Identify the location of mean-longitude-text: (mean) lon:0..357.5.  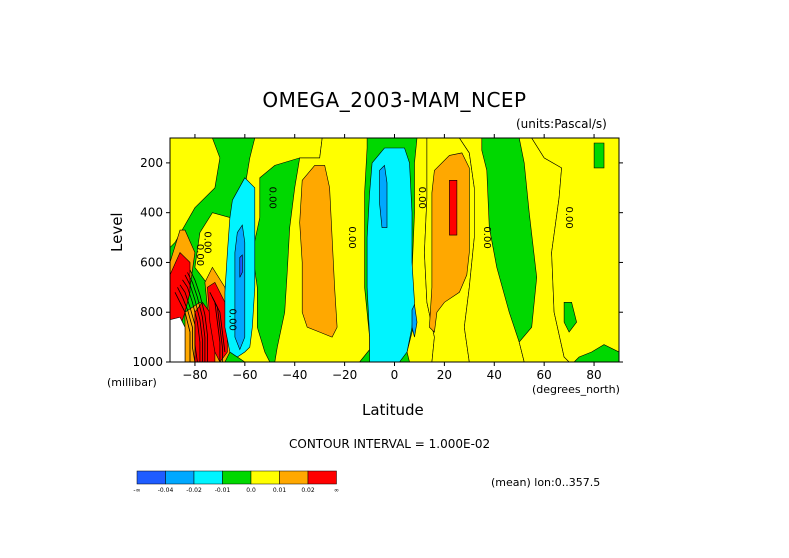
(546, 482).